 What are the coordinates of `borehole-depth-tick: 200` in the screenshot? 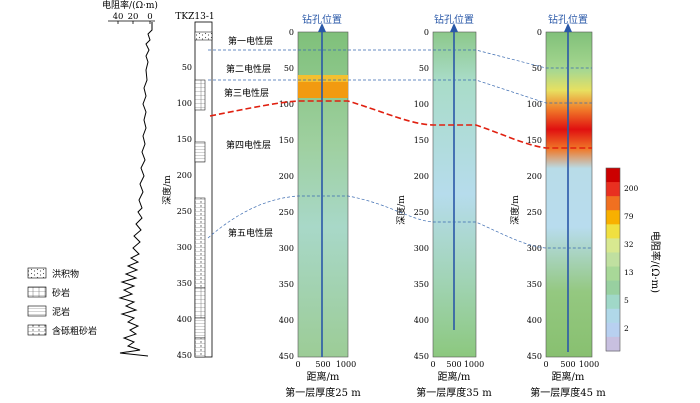 It's located at (184, 175).